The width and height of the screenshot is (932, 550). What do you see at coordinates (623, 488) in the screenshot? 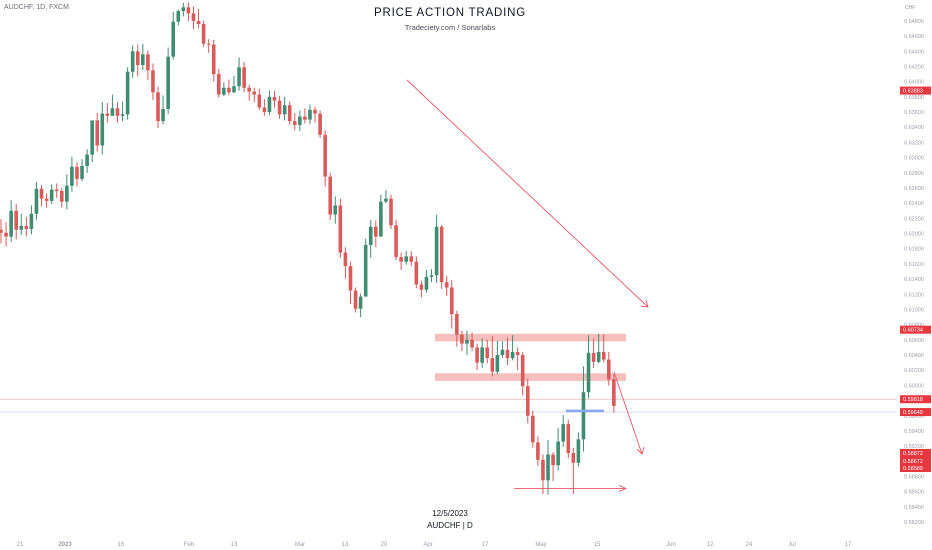
I see `support-arrow-head` at bounding box center [623, 488].